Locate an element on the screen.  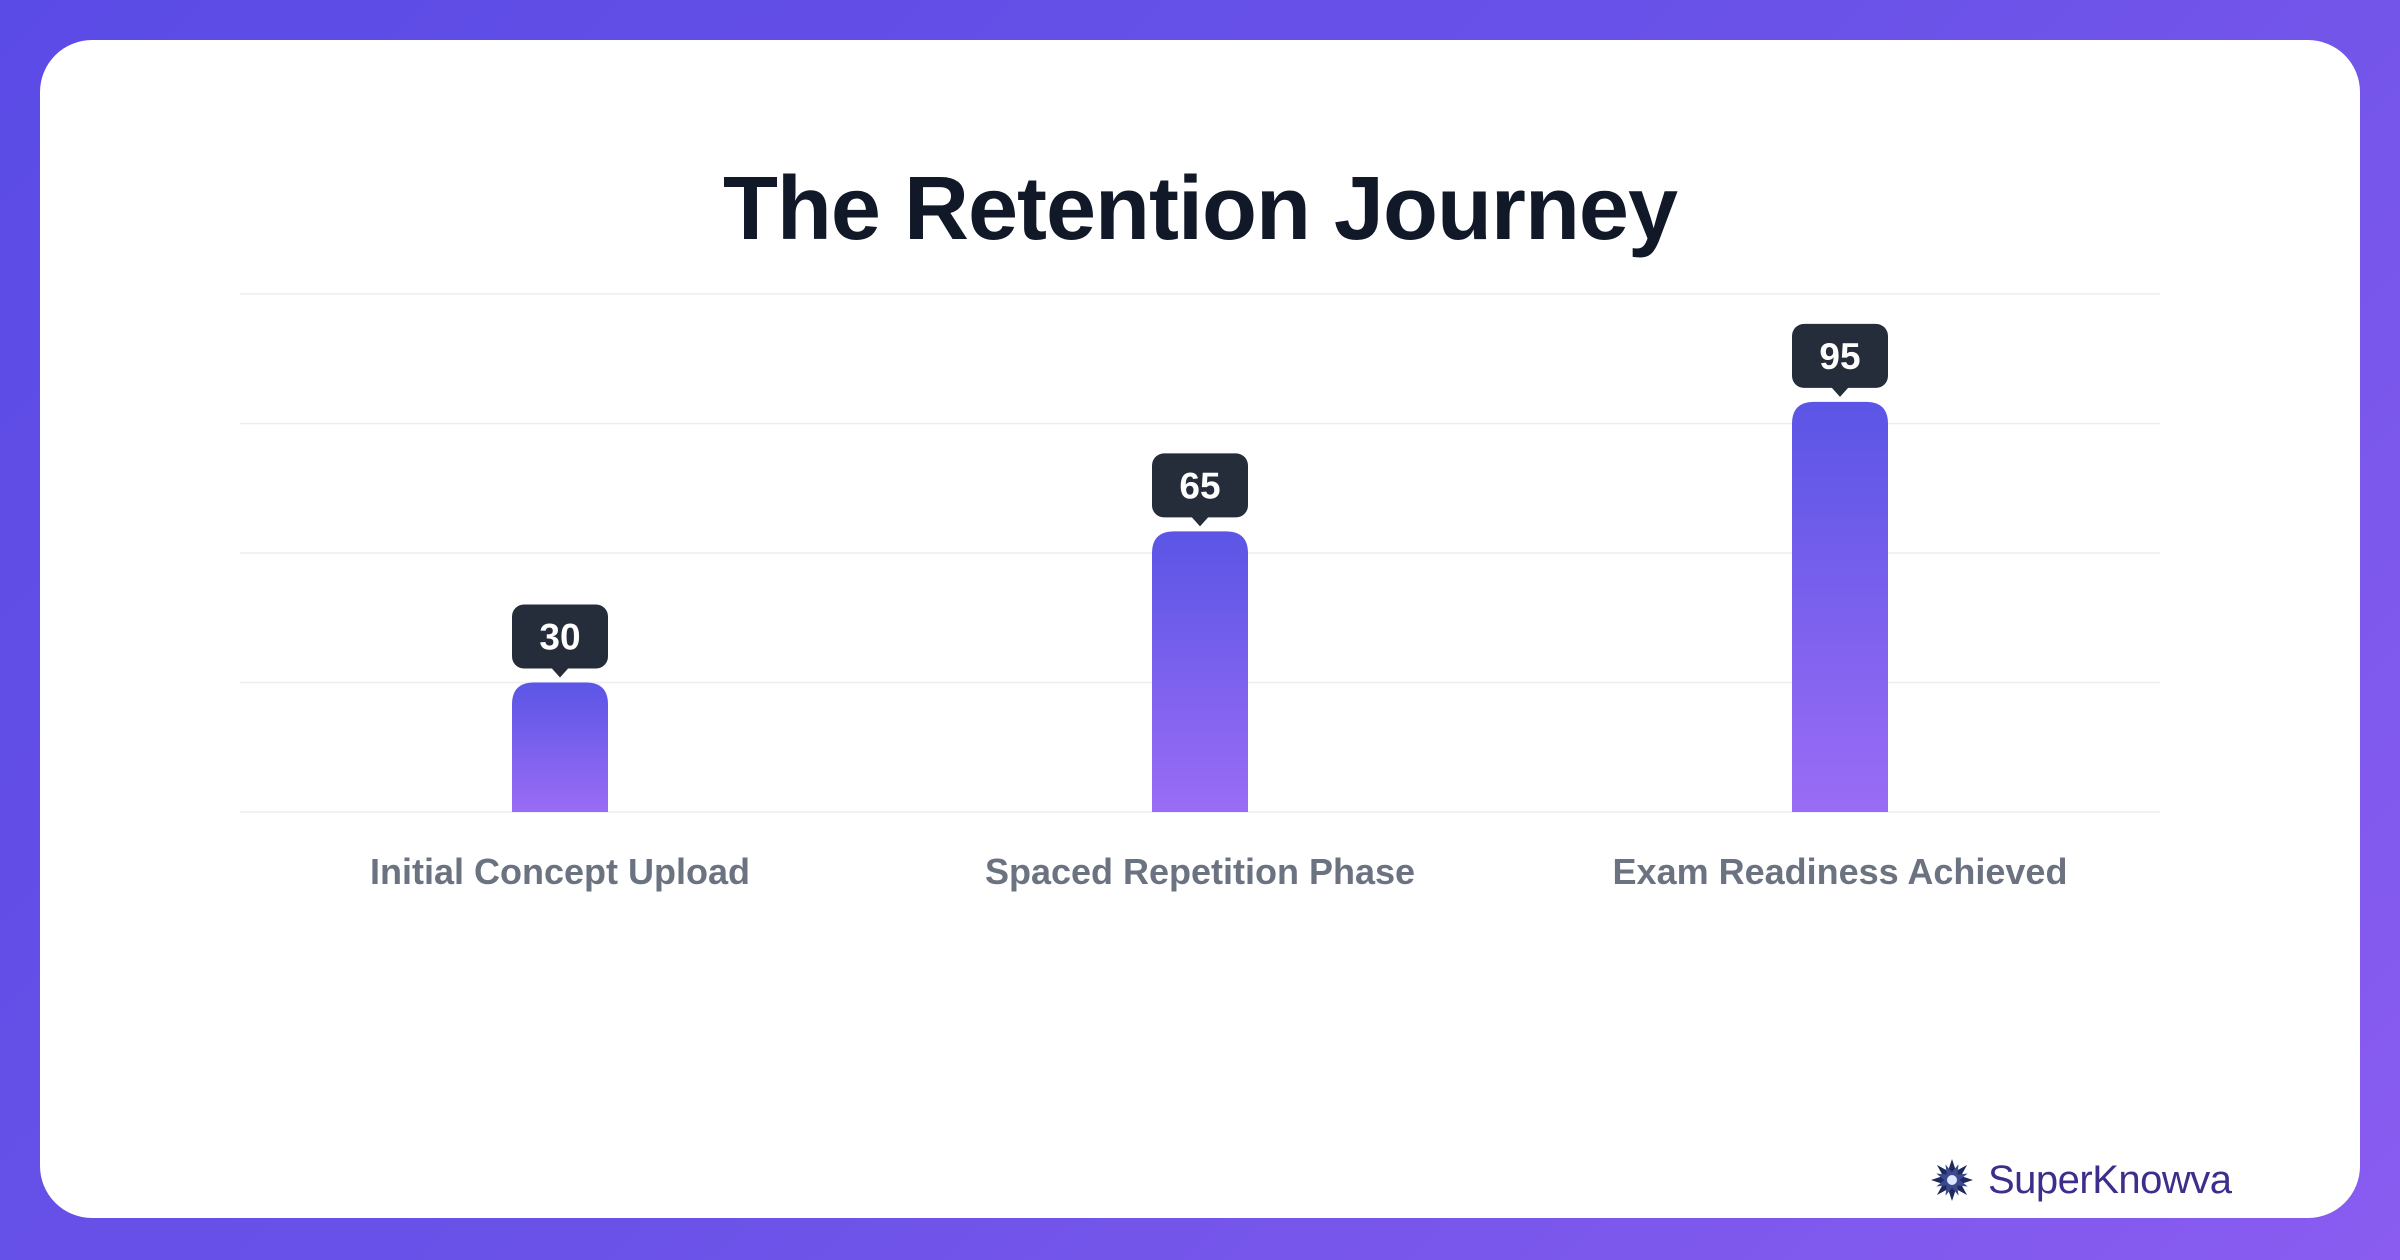
star-burst-logo-icon is located at coordinates (1952, 1180).